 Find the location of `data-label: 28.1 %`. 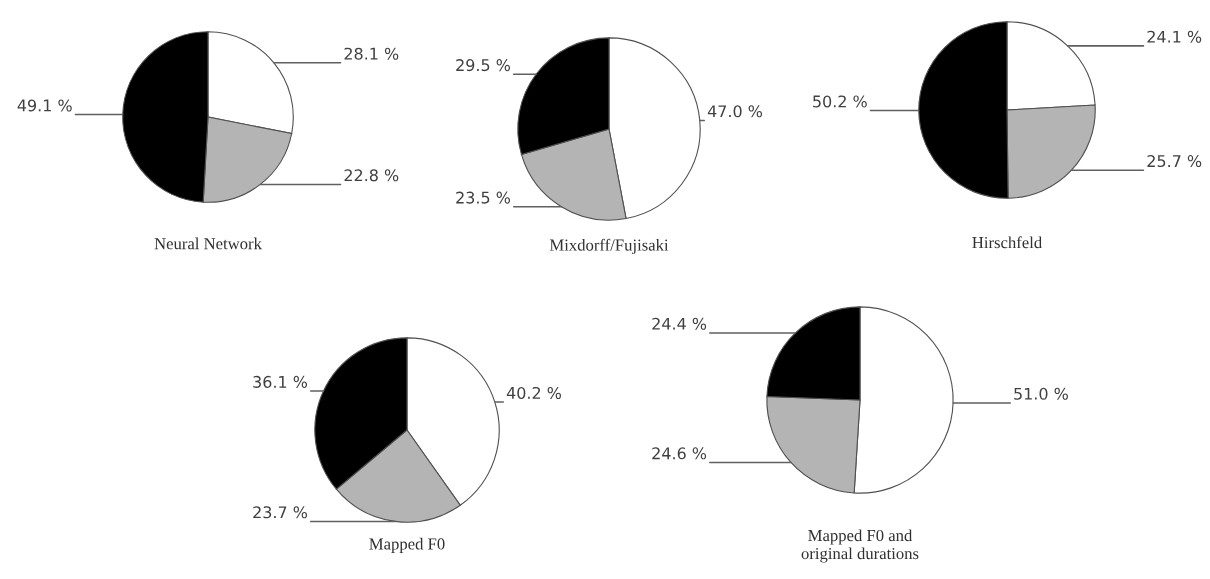

data-label: 28.1 % is located at coordinates (371, 53).